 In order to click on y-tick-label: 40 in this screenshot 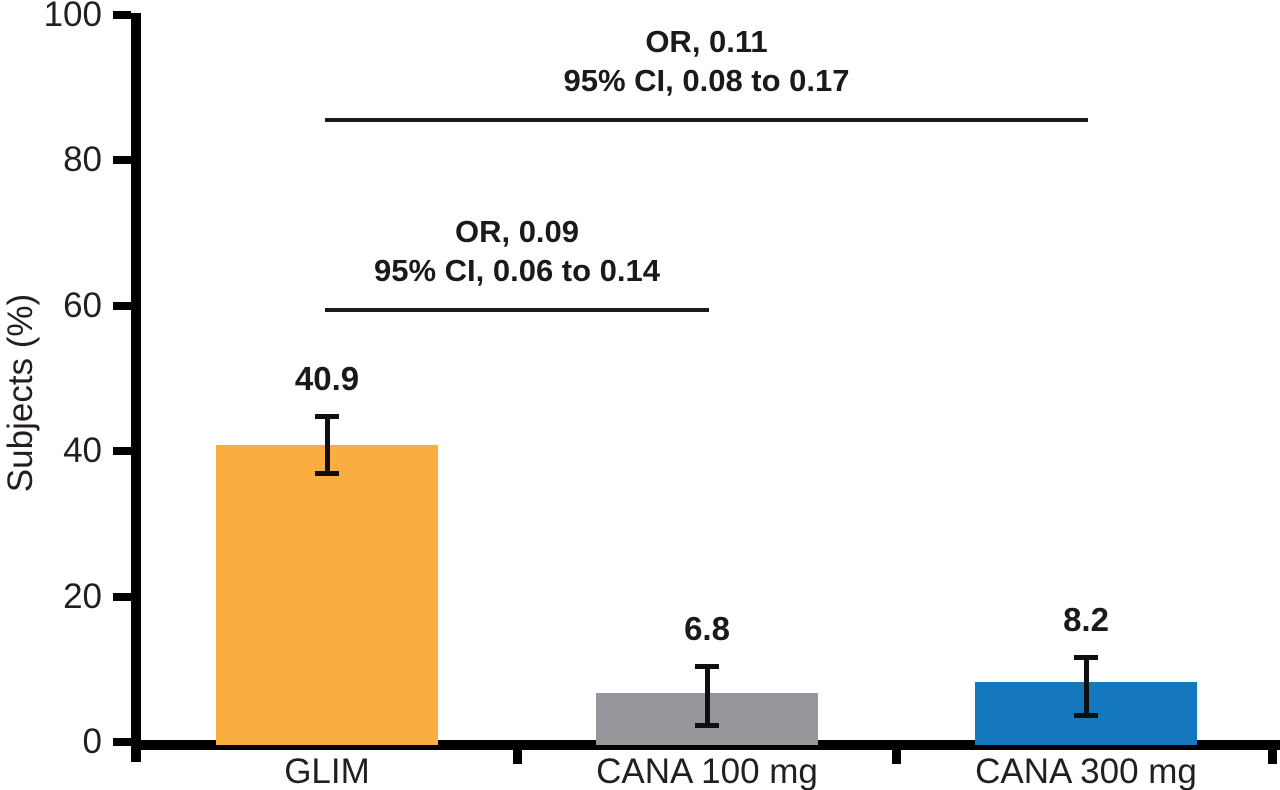, I will do `click(82, 451)`.